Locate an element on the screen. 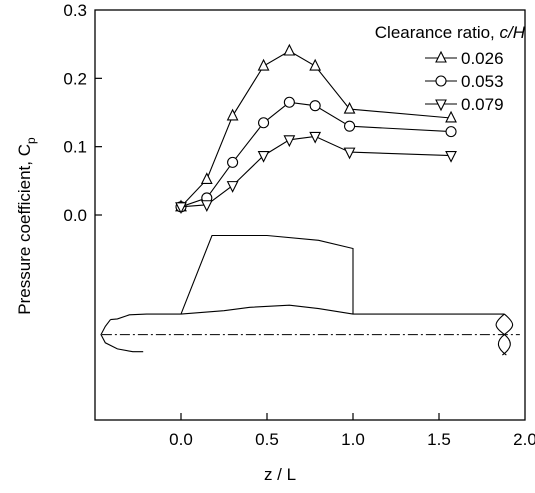  legend-title: Clearance ratio, c/H is located at coordinates (450, 32).